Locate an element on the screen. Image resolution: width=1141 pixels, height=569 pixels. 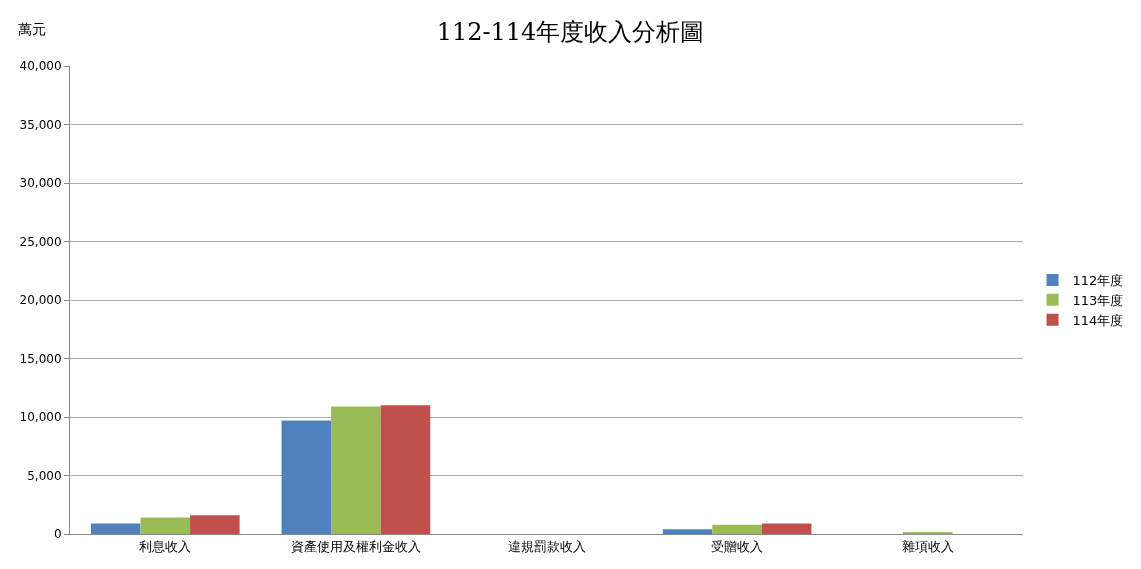
x-tick-label: 利息收入 is located at coordinates (165, 546).